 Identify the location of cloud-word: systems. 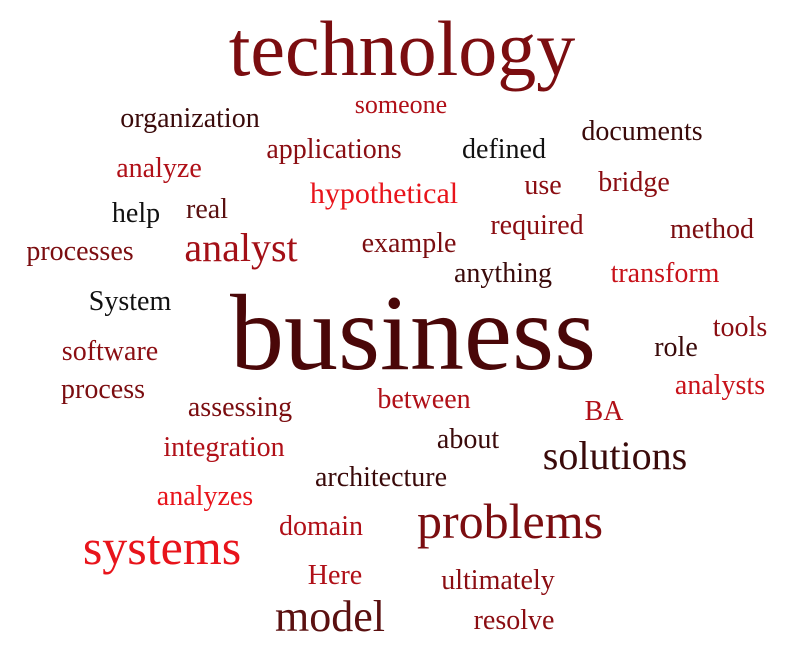
(162, 547).